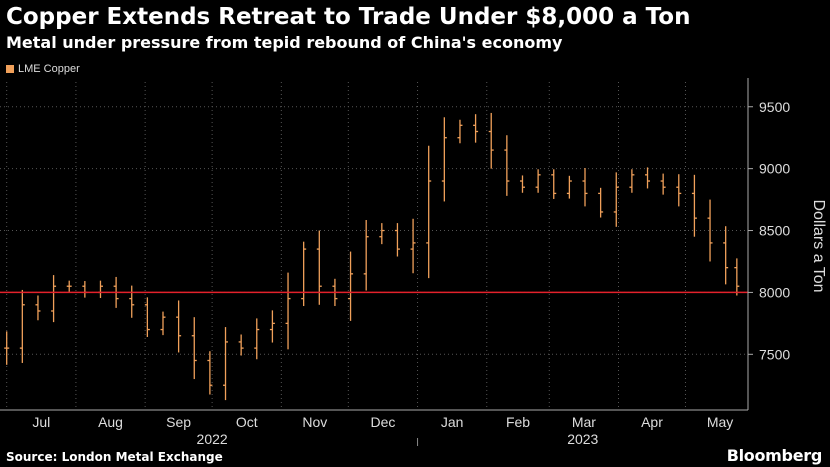 The image size is (830, 467). What do you see at coordinates (518, 422) in the screenshot?
I see `x-tick-label: Feb` at bounding box center [518, 422].